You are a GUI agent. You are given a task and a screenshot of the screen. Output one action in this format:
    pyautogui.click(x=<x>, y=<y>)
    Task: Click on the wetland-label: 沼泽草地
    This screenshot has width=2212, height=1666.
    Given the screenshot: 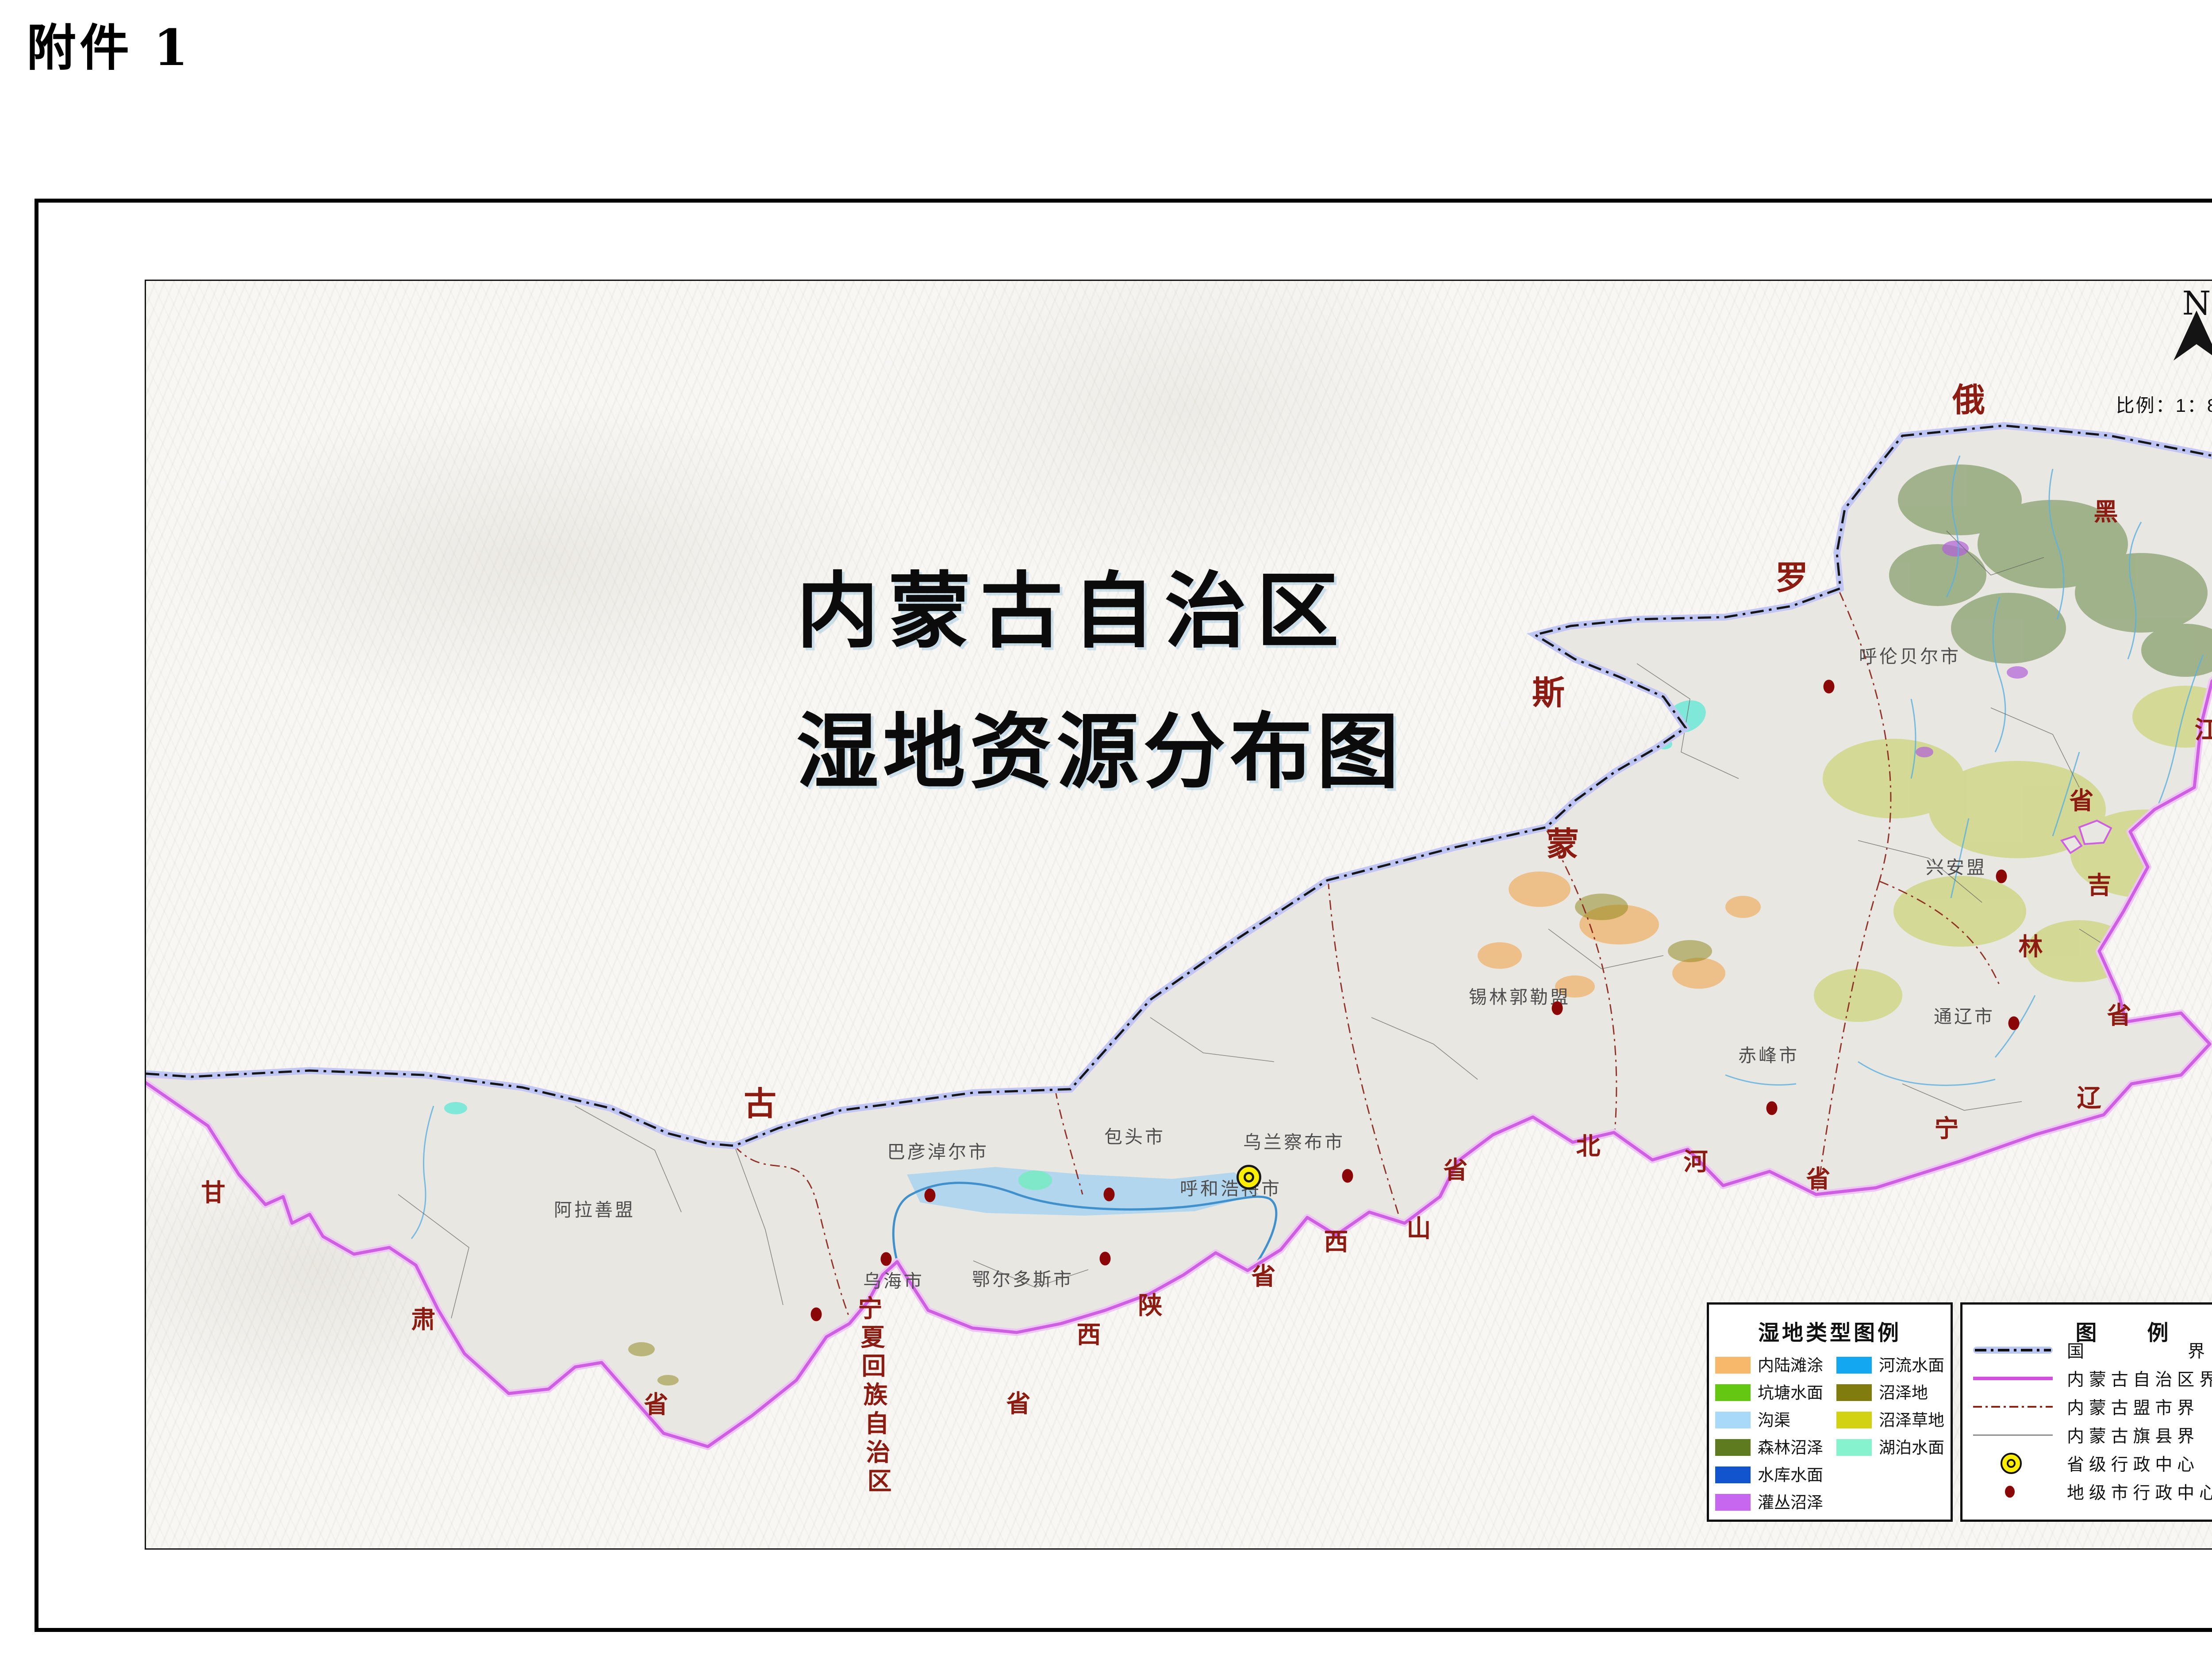 What is the action you would take?
    pyautogui.click(x=1912, y=1420)
    